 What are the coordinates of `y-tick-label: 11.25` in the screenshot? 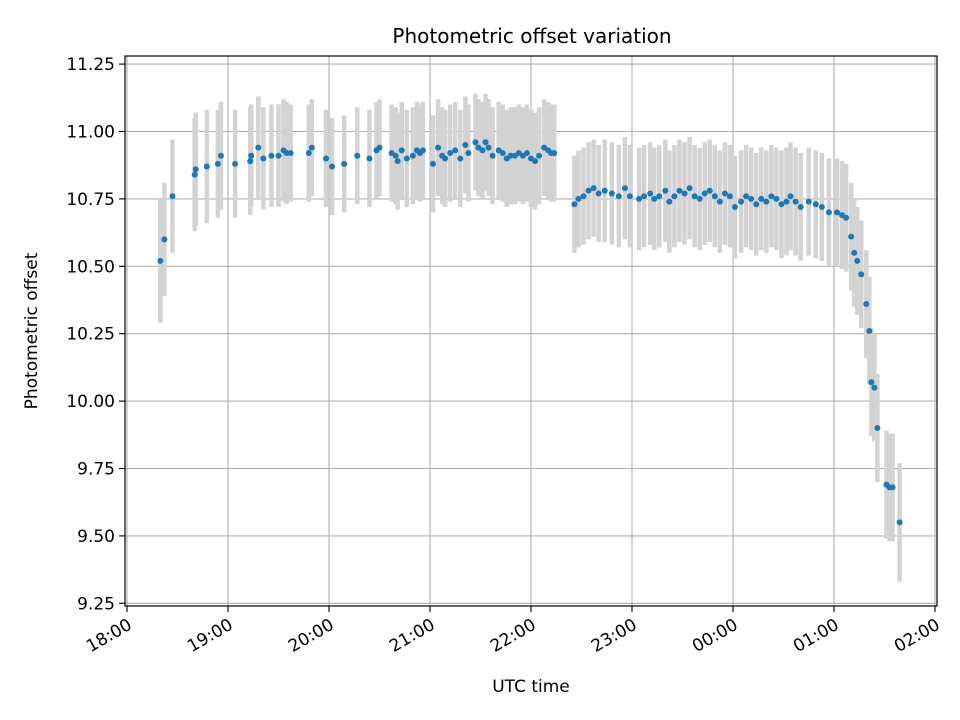 It's located at (90, 65).